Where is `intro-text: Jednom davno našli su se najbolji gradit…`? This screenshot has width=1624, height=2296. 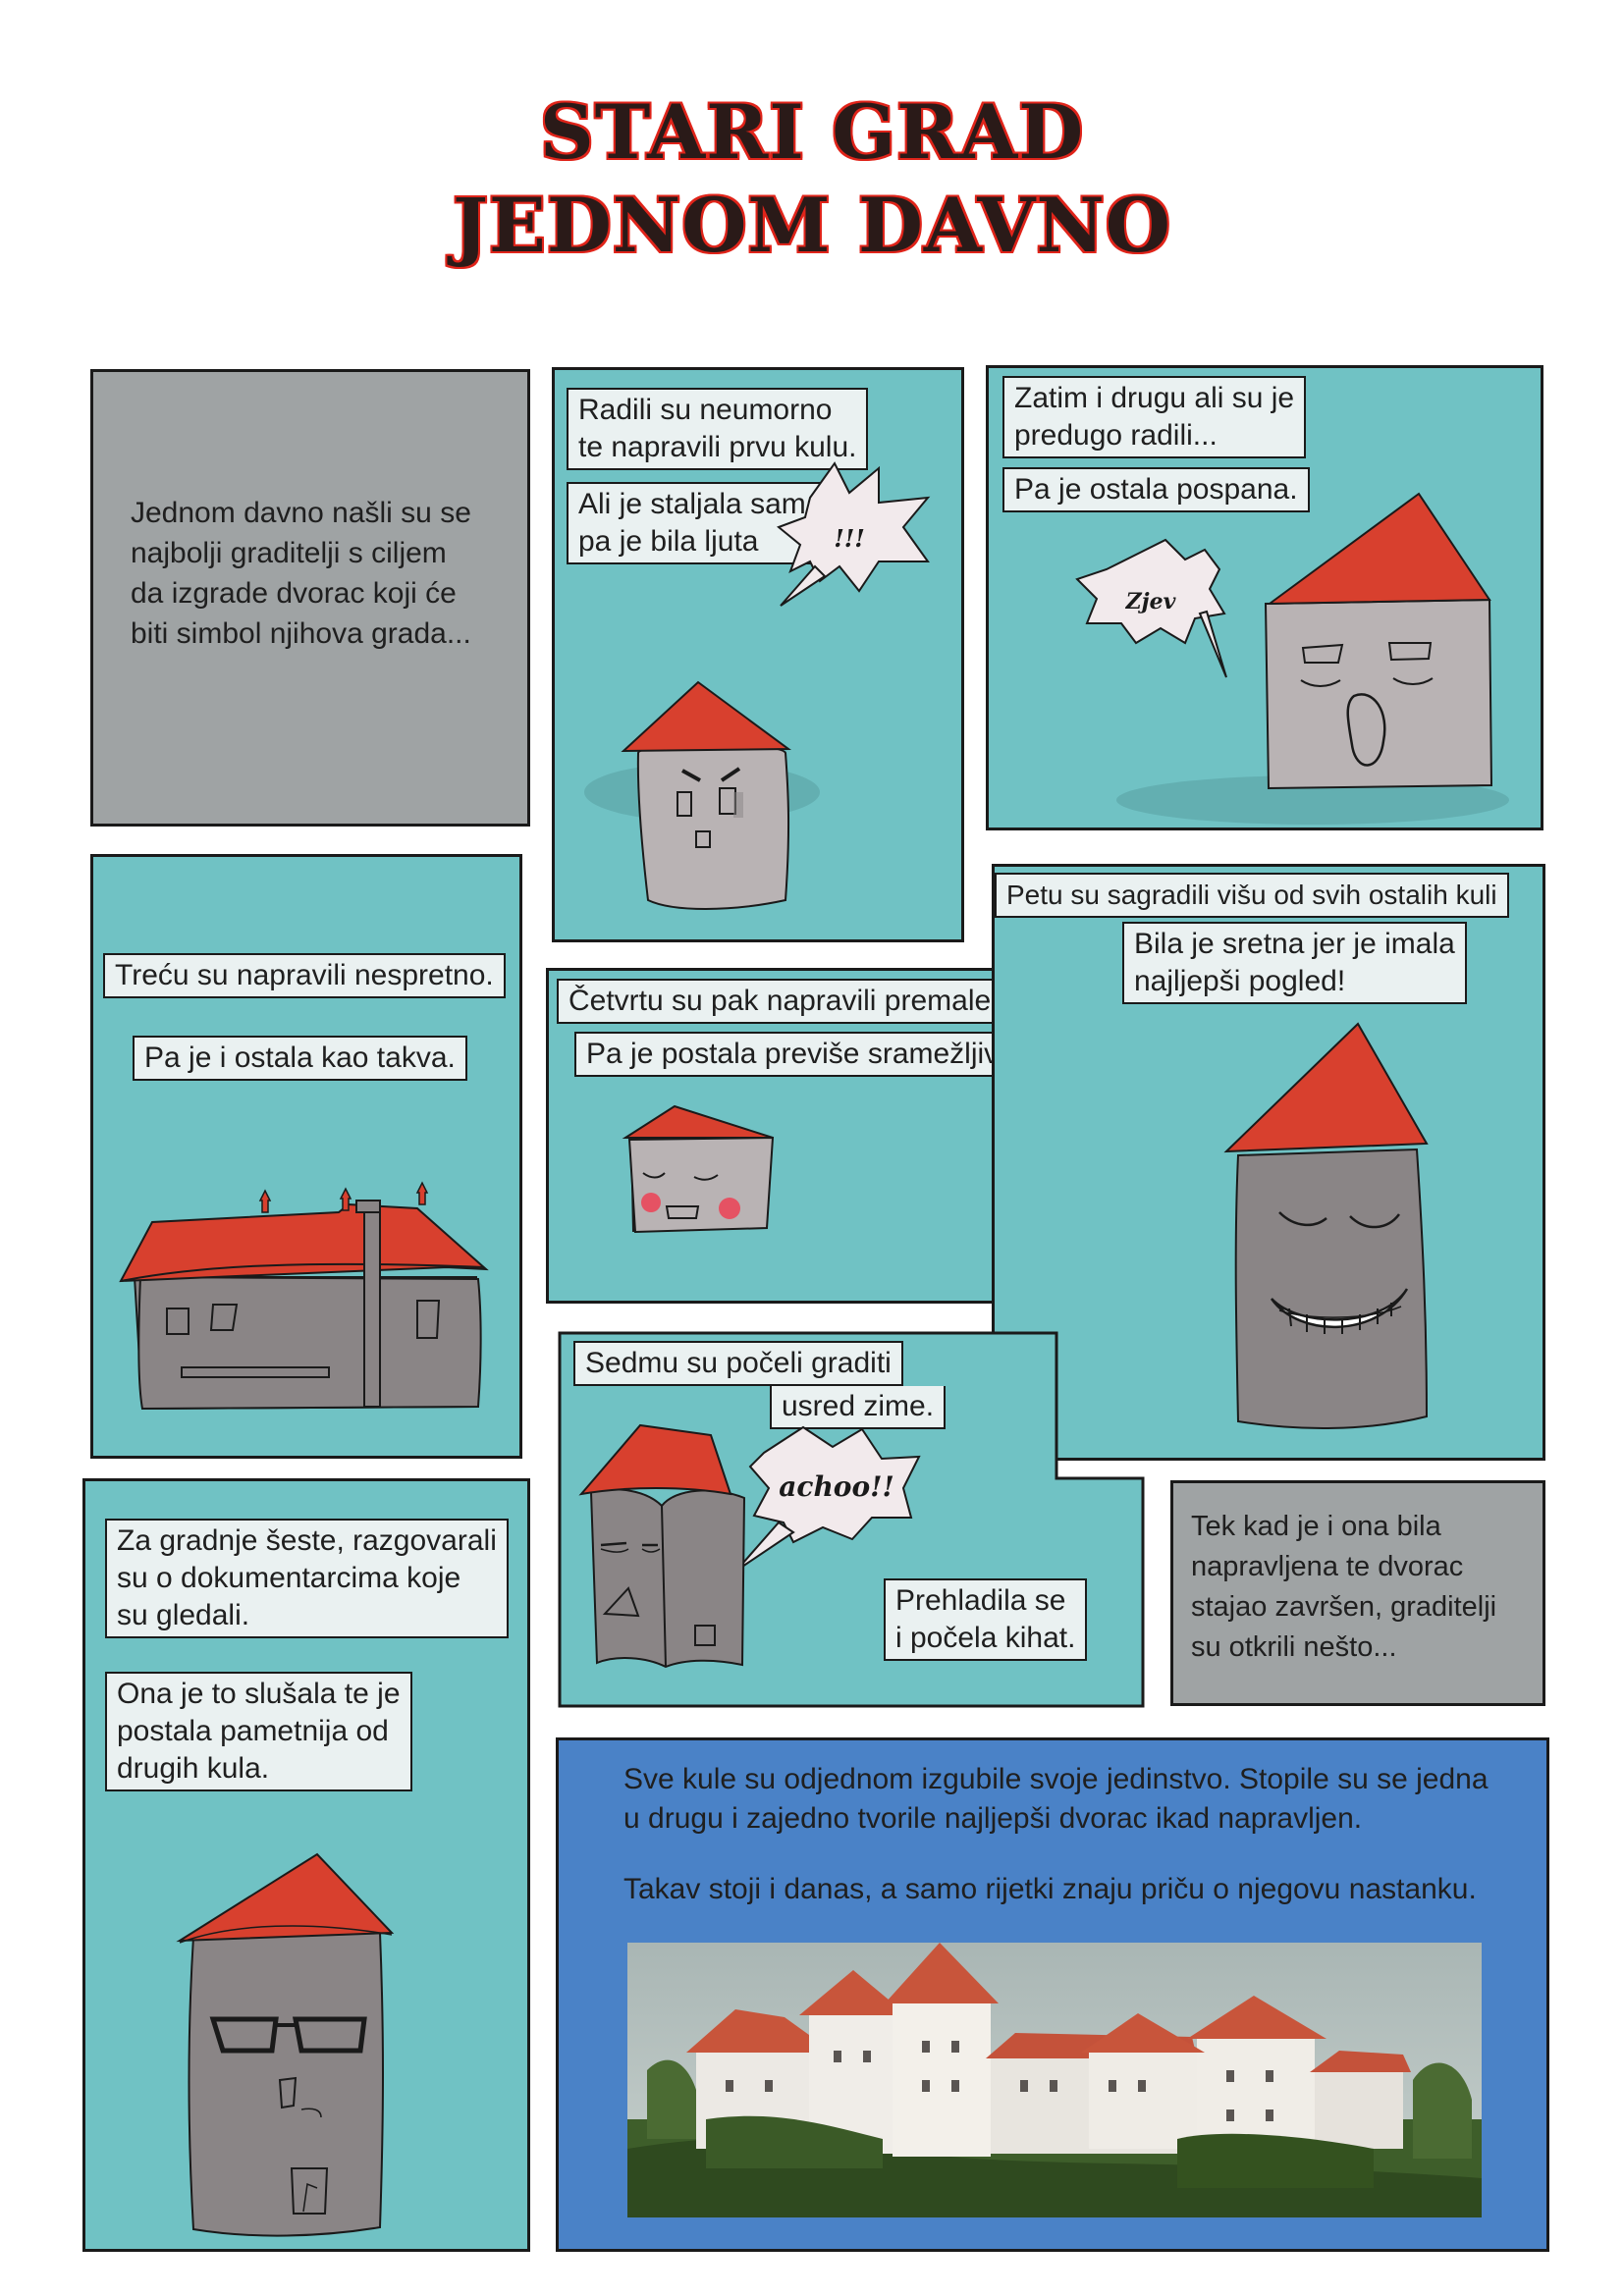
intro-text: Jednom davno našli su se najbolji gradit… is located at coordinates (301, 573).